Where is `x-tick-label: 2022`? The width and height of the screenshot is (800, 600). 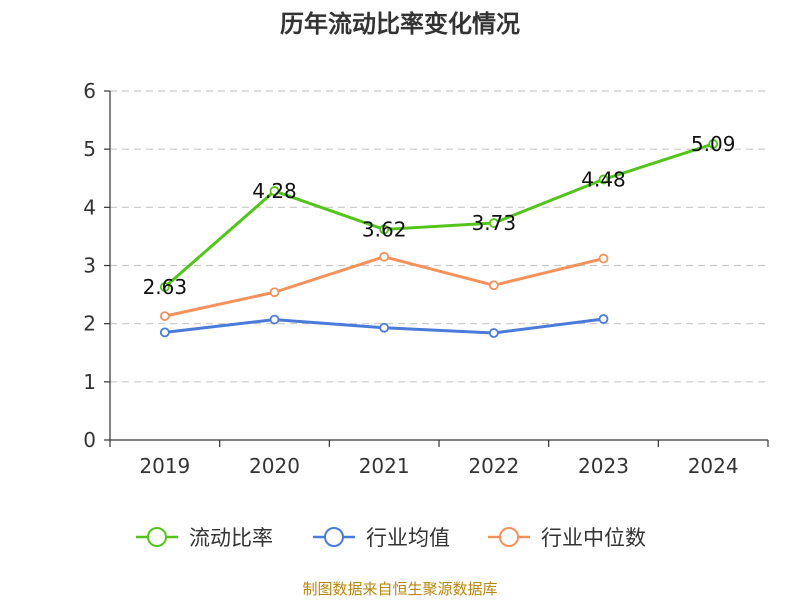
x-tick-label: 2022 is located at coordinates (493, 466).